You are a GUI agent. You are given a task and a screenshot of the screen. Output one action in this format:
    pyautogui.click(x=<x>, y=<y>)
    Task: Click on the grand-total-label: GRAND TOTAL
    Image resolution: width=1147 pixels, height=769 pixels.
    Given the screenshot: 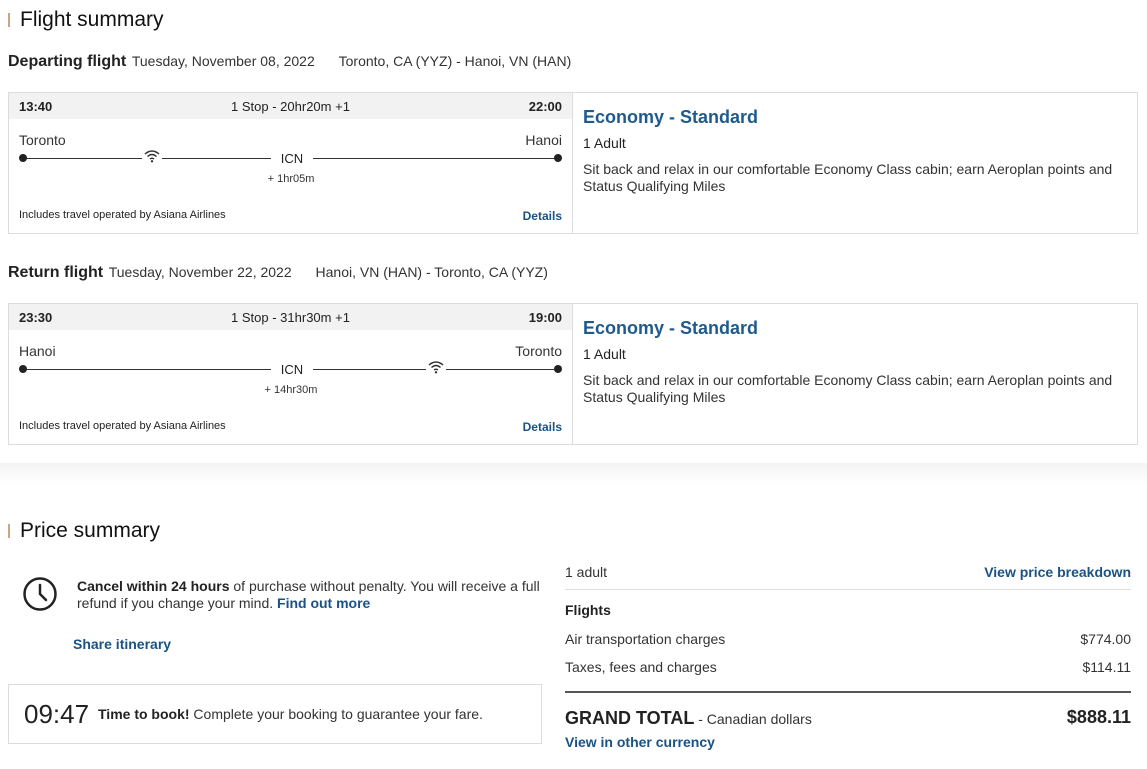 What is the action you would take?
    pyautogui.click(x=630, y=718)
    